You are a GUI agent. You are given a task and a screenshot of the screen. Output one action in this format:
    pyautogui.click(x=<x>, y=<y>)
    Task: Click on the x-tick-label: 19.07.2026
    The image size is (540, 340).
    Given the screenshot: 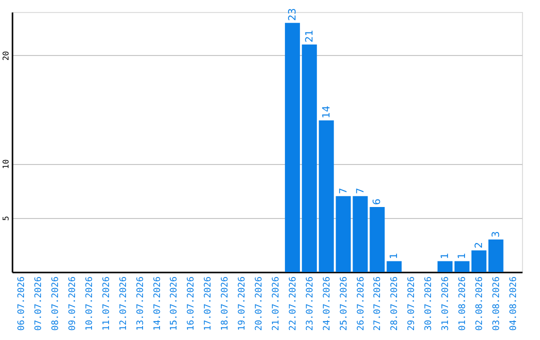 What is the action you would take?
    pyautogui.click(x=243, y=303)
    